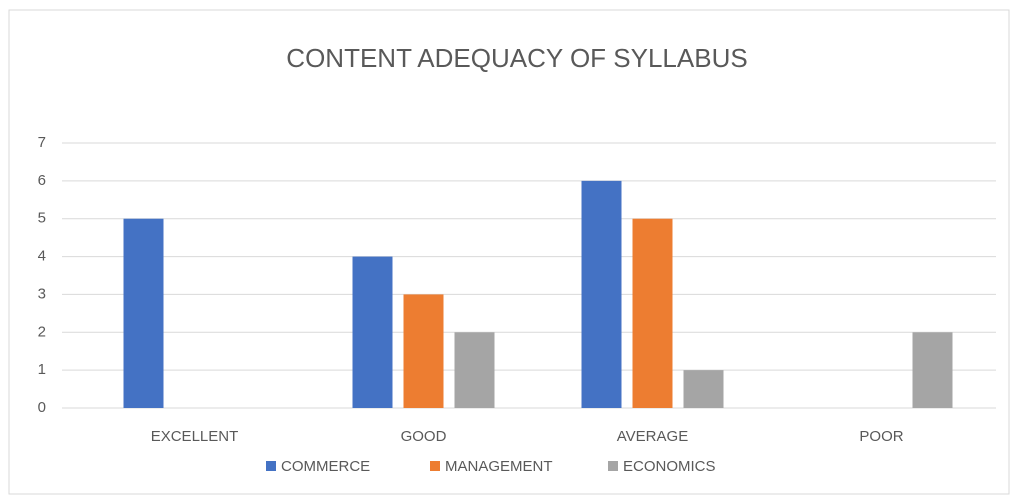 The image size is (1013, 499). What do you see at coordinates (42, 256) in the screenshot?
I see `y-tick-label: 4` at bounding box center [42, 256].